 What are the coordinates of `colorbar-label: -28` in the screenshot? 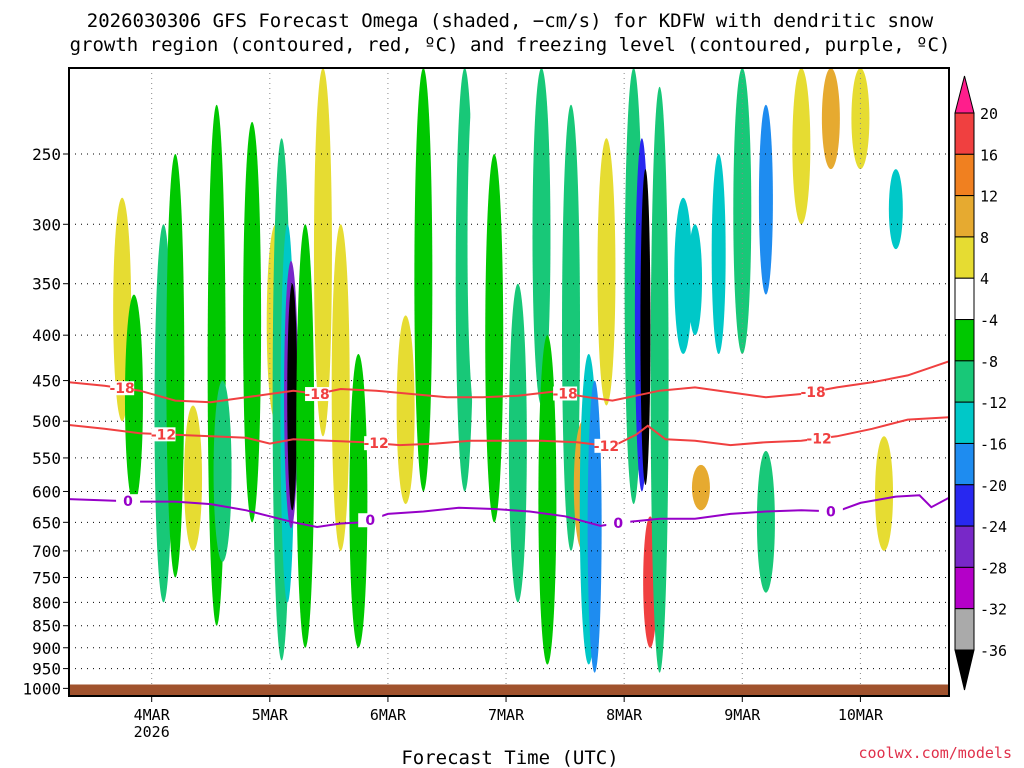 It's located at (993, 568).